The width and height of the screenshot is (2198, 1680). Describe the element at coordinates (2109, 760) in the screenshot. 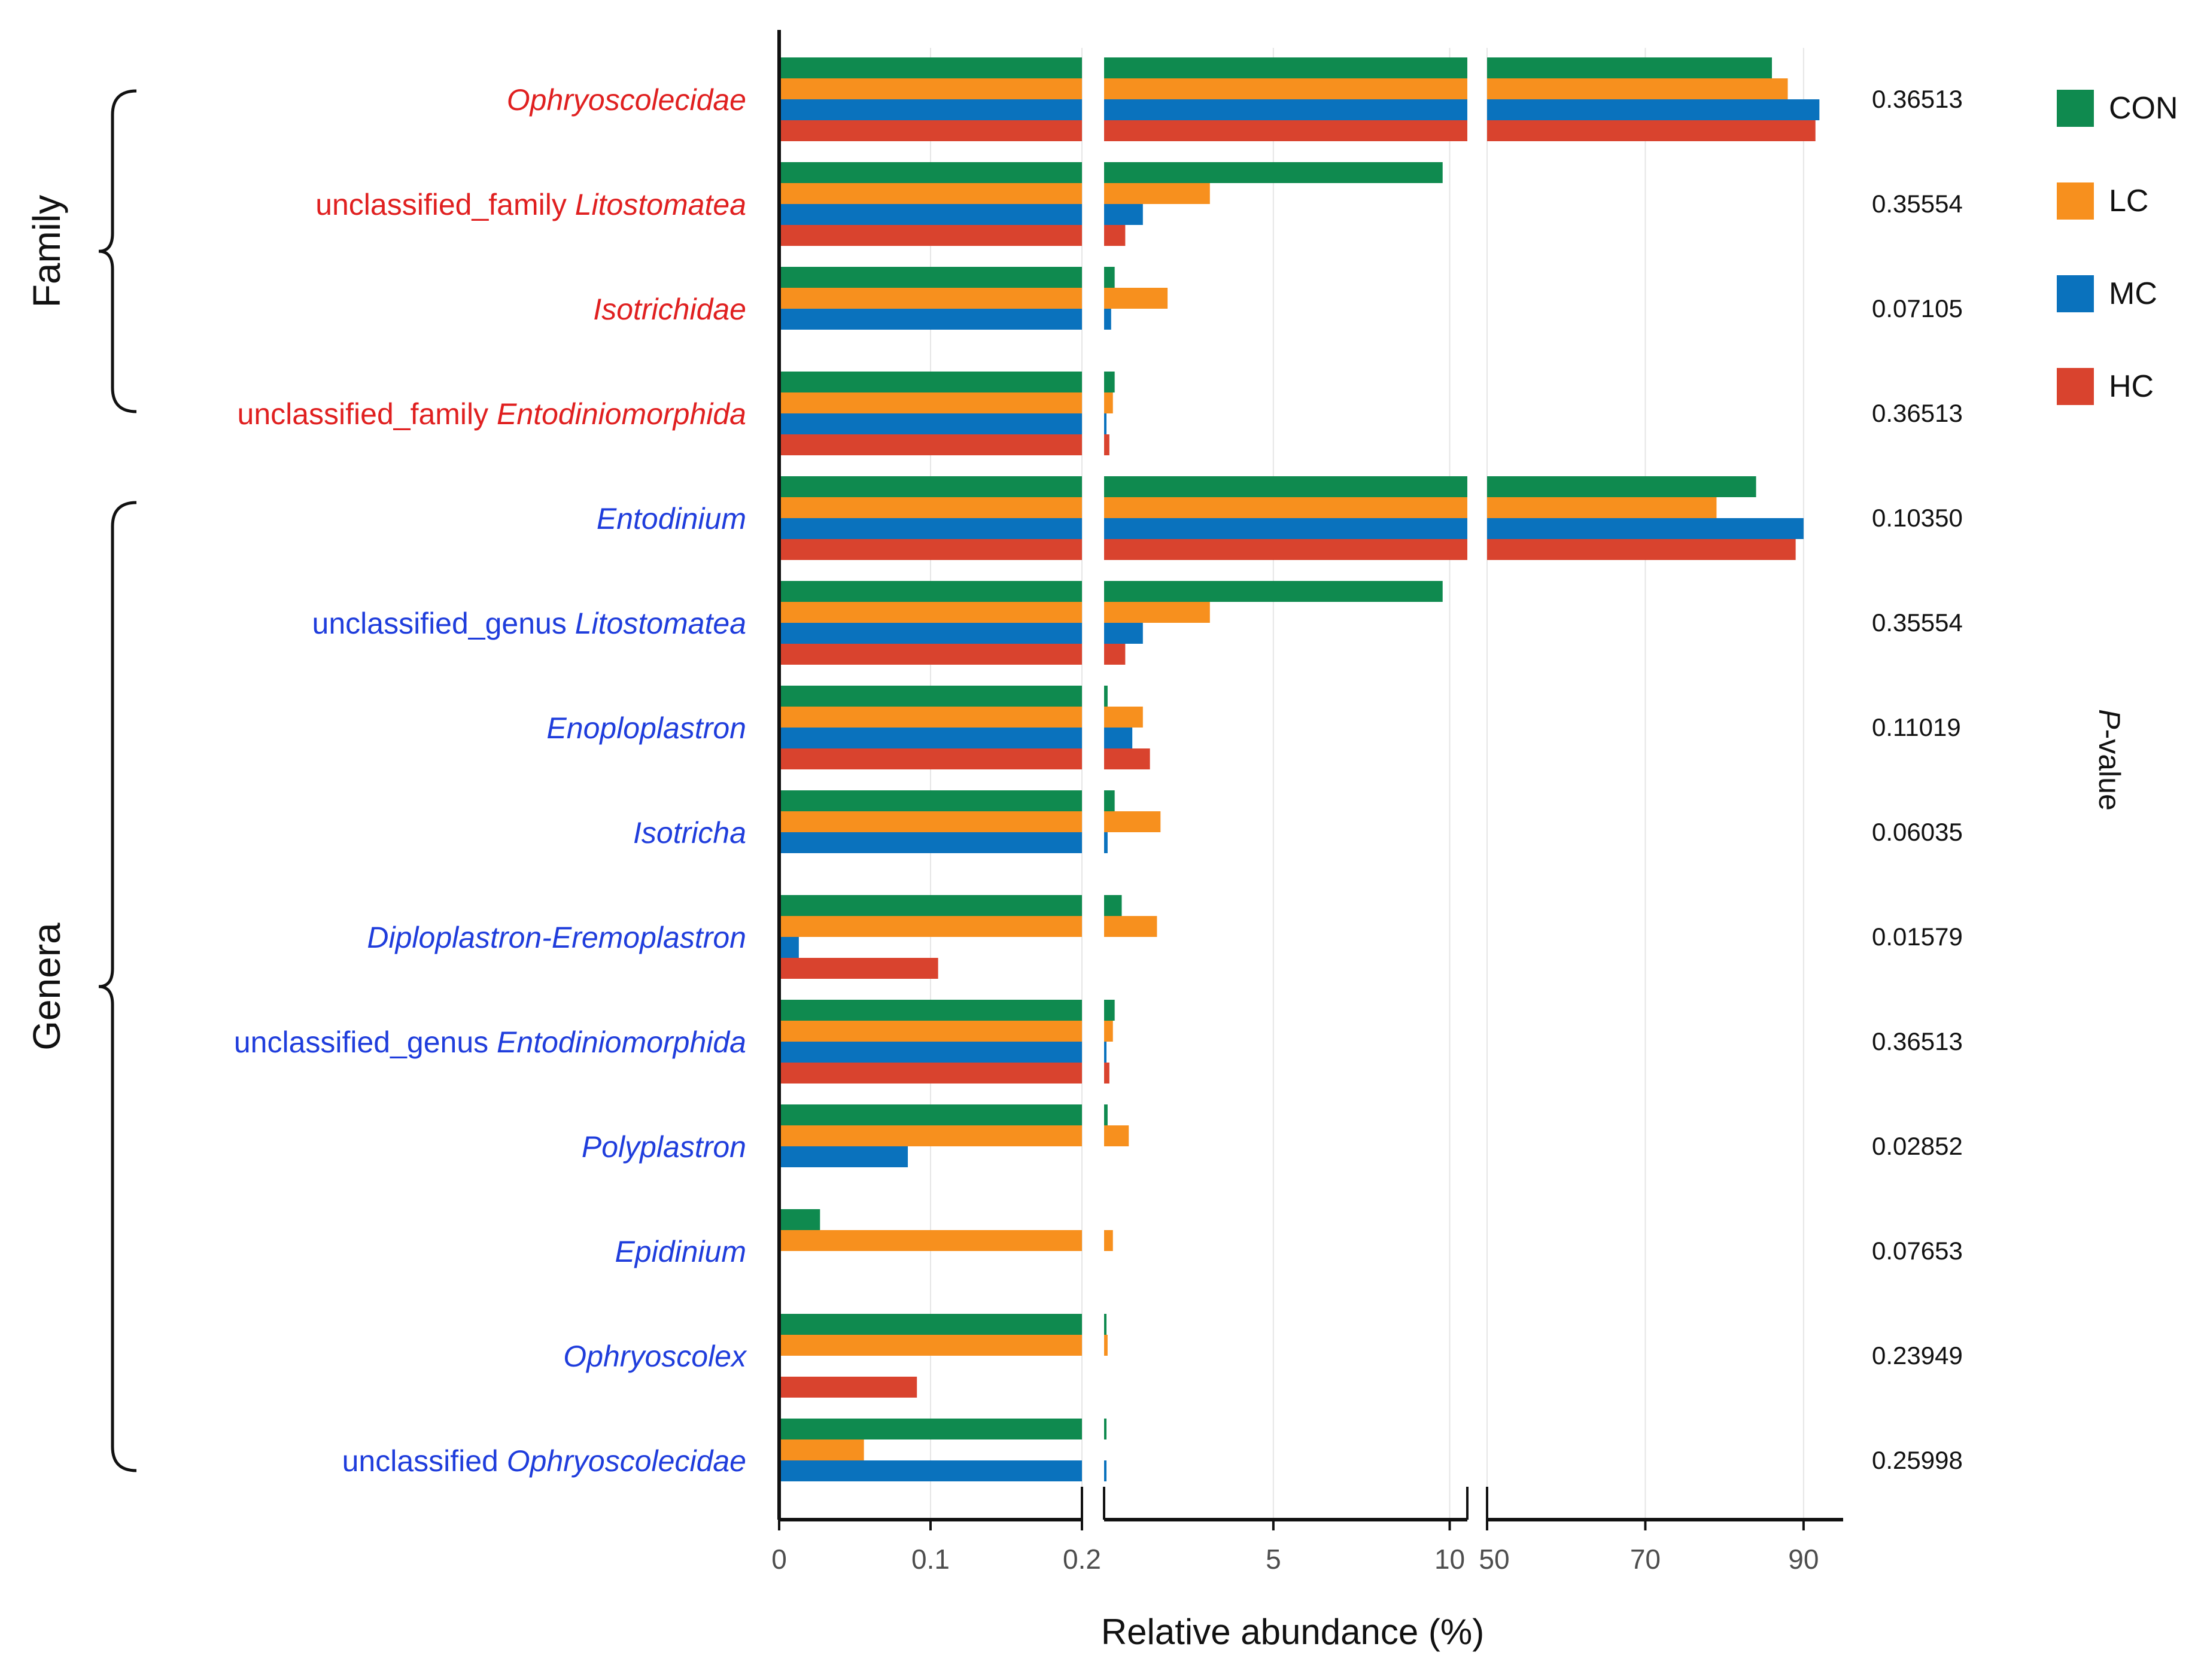

I see `p-value-axis-title: P-value` at that location.